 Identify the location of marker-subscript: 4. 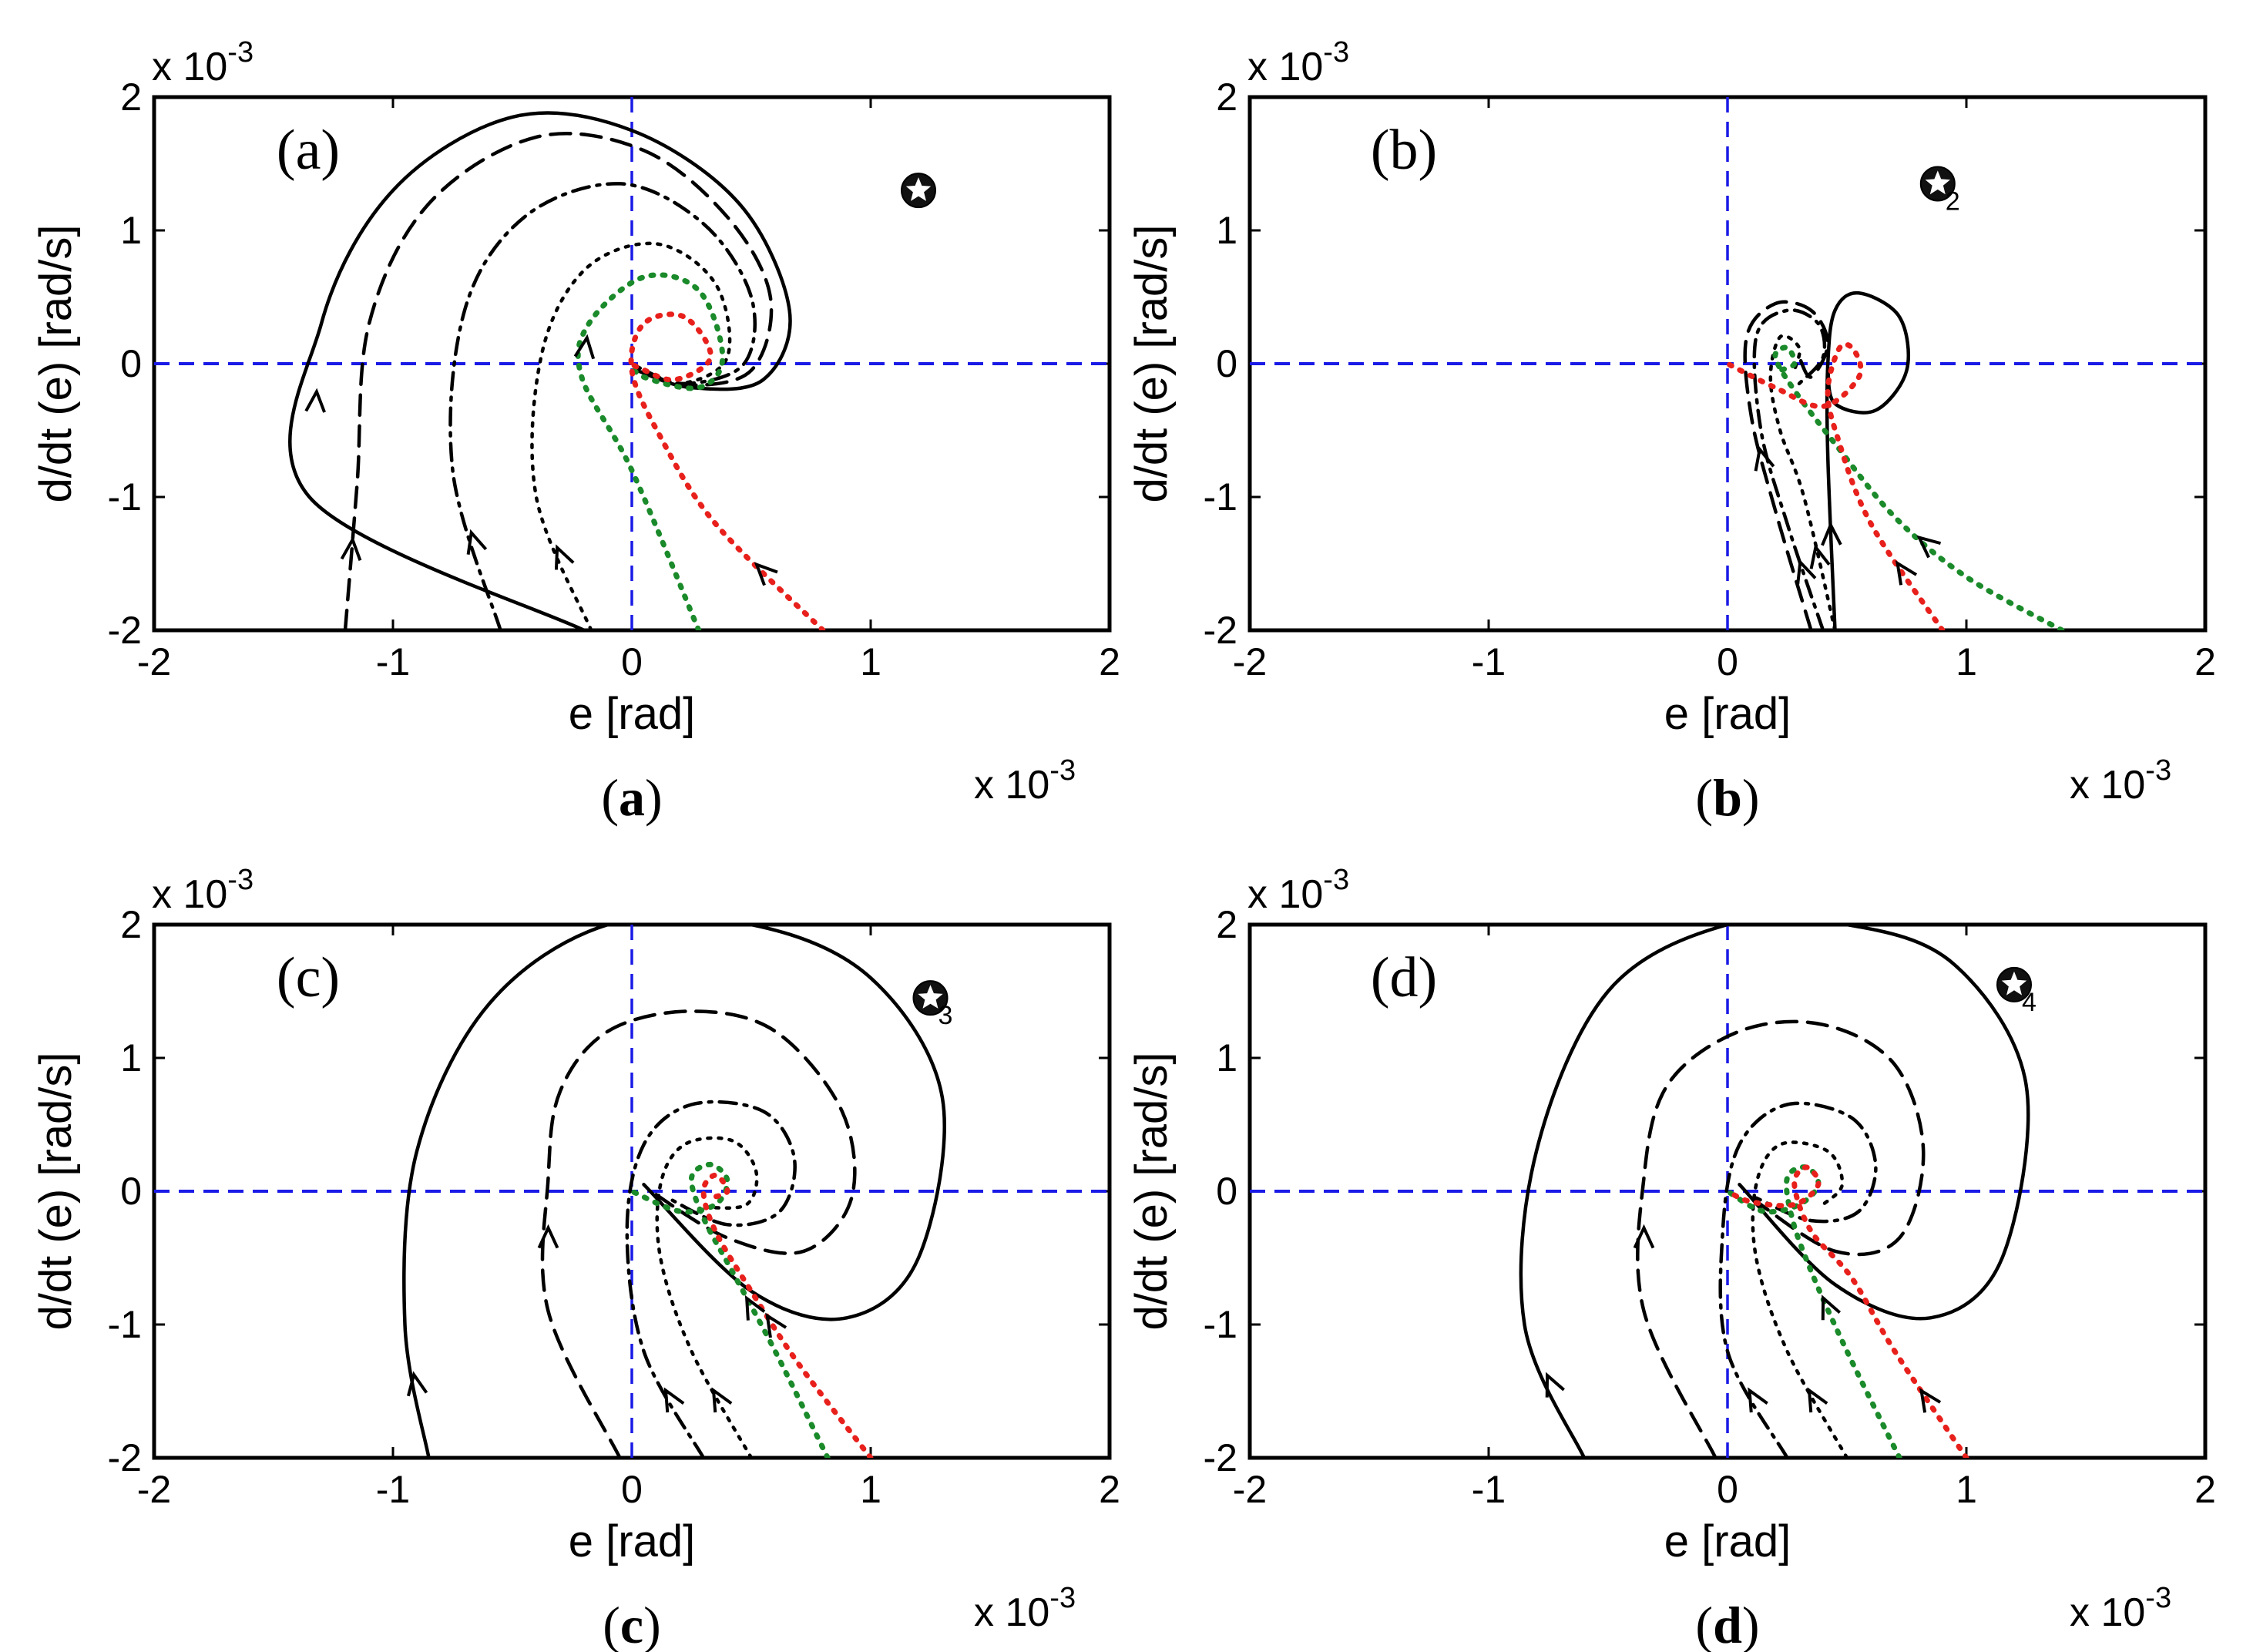
(2029, 1002).